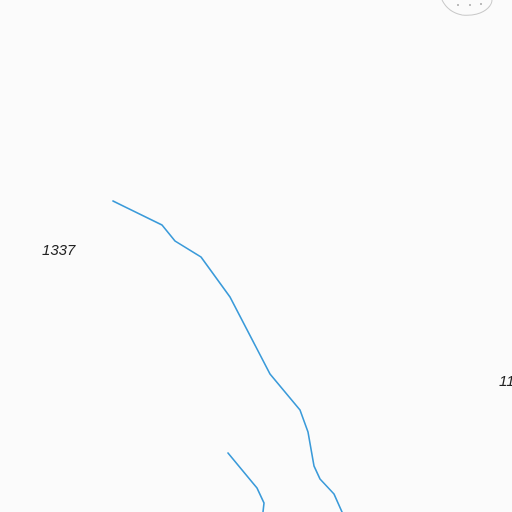 This screenshot has width=512, height=512. I want to click on elevation-label: 1337, so click(59, 250).